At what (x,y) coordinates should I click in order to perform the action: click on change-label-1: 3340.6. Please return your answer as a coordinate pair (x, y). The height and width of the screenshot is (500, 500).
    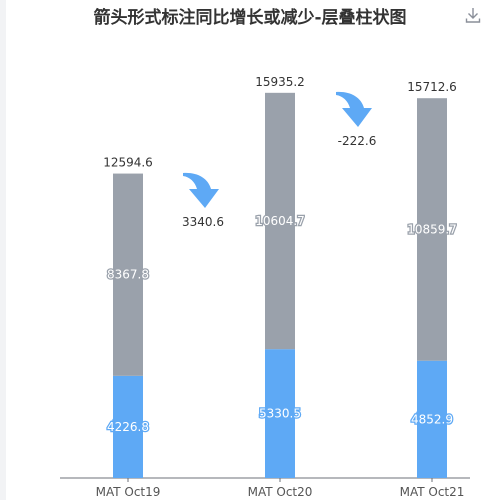
    Looking at the image, I should click on (203, 222).